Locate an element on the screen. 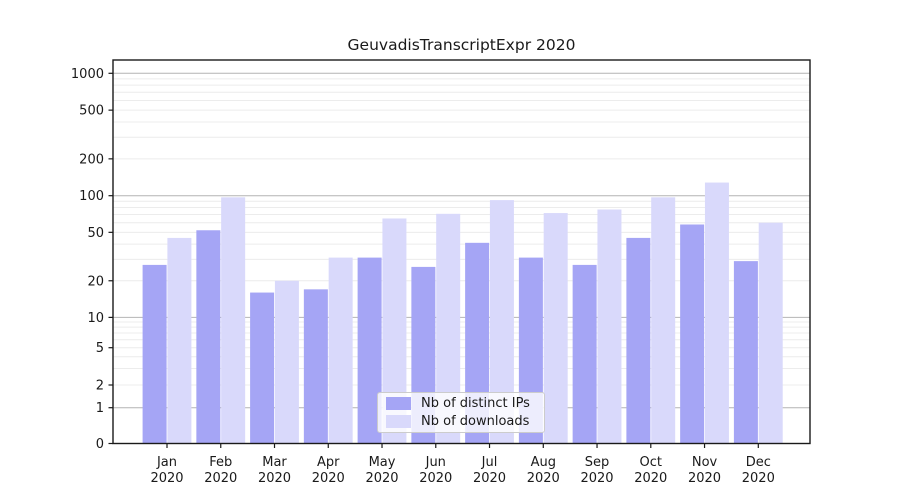 The height and width of the screenshot is (500, 900). bar-distinct-ips-dec is located at coordinates (745, 352).